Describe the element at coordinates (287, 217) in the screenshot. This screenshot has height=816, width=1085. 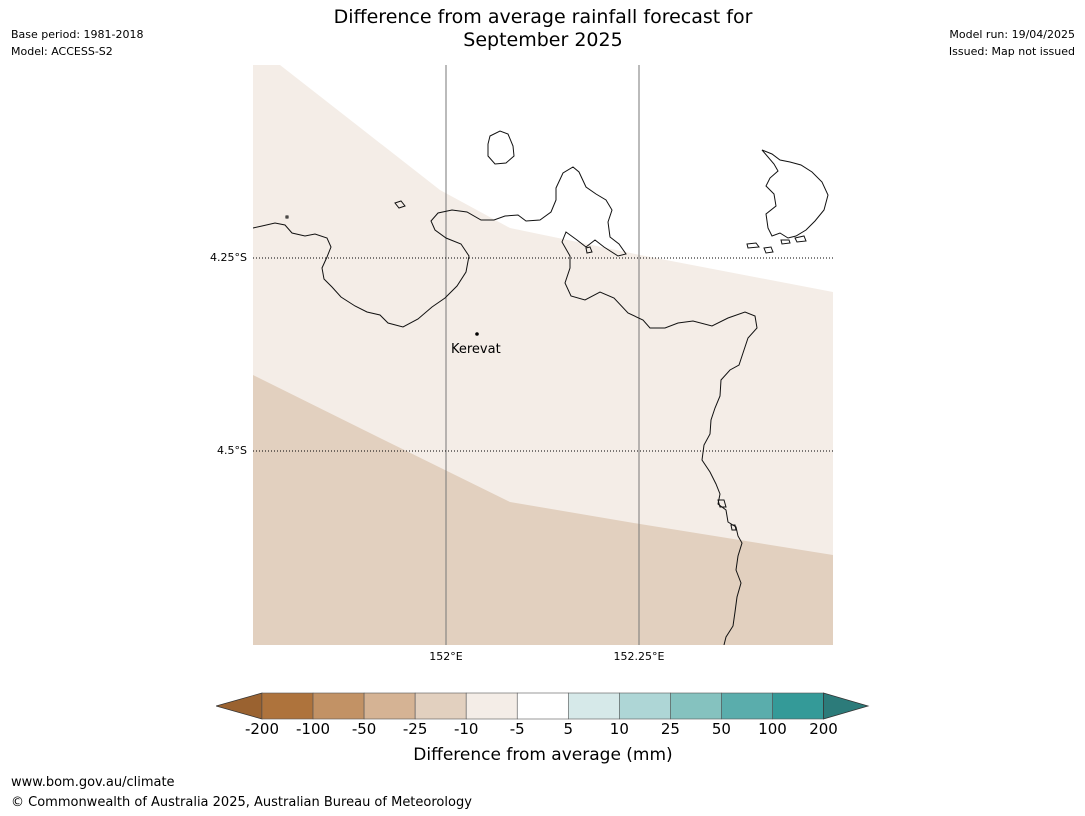
I see `coastline-islet-small` at that location.